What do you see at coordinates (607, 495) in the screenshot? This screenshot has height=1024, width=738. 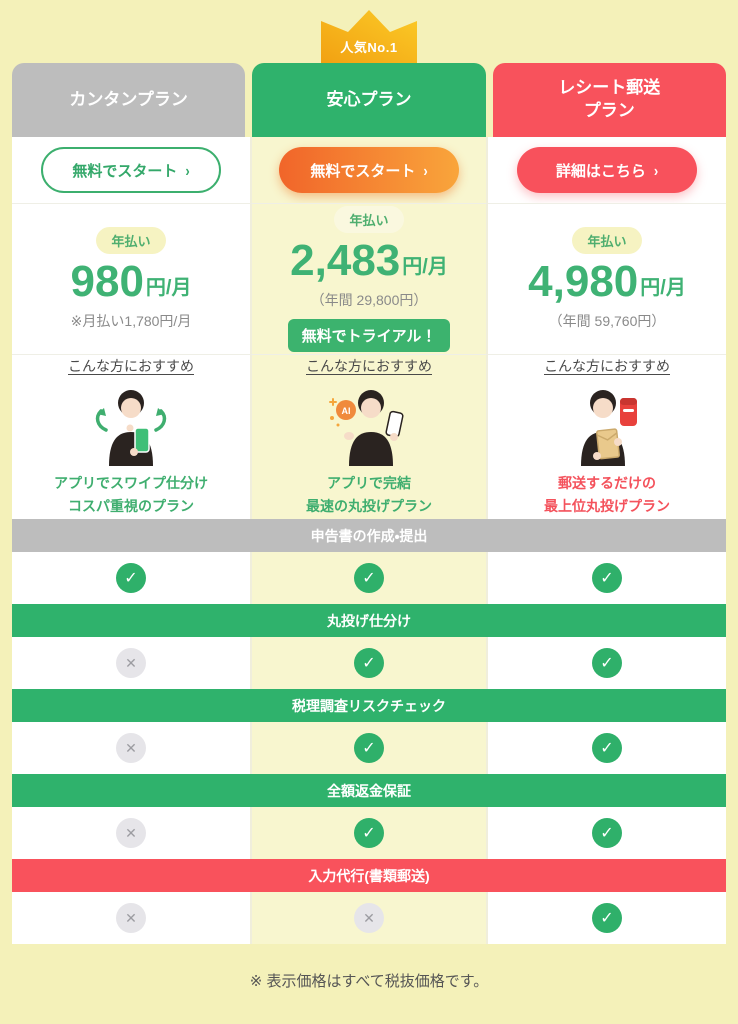 I see `recommend-text: 郵送するだけの 最上位丸投げプラン` at bounding box center [607, 495].